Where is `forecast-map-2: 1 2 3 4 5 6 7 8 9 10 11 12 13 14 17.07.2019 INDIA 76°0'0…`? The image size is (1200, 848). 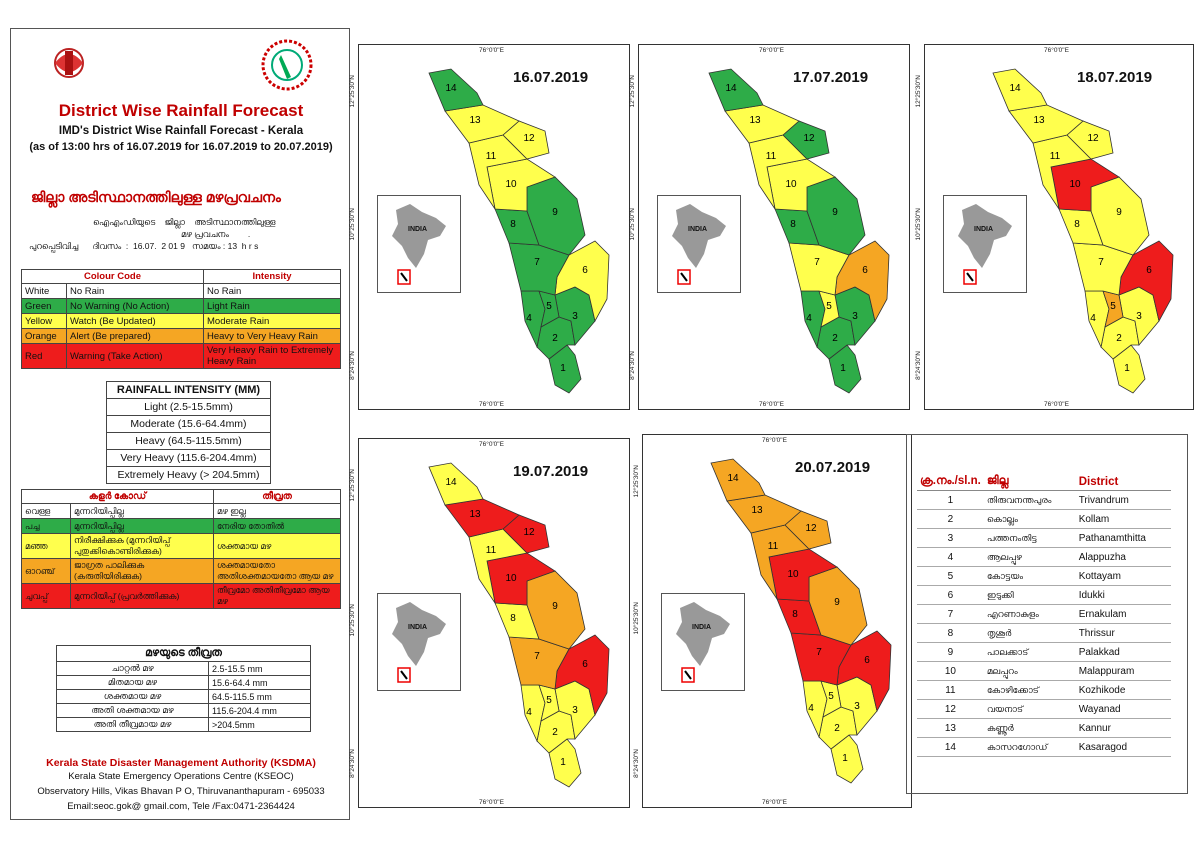
forecast-map-2: 1 2 3 4 5 6 7 8 9 10 11 12 13 14 17.07.2019 INDIA 76°0'0… is located at coordinates (769, 227).